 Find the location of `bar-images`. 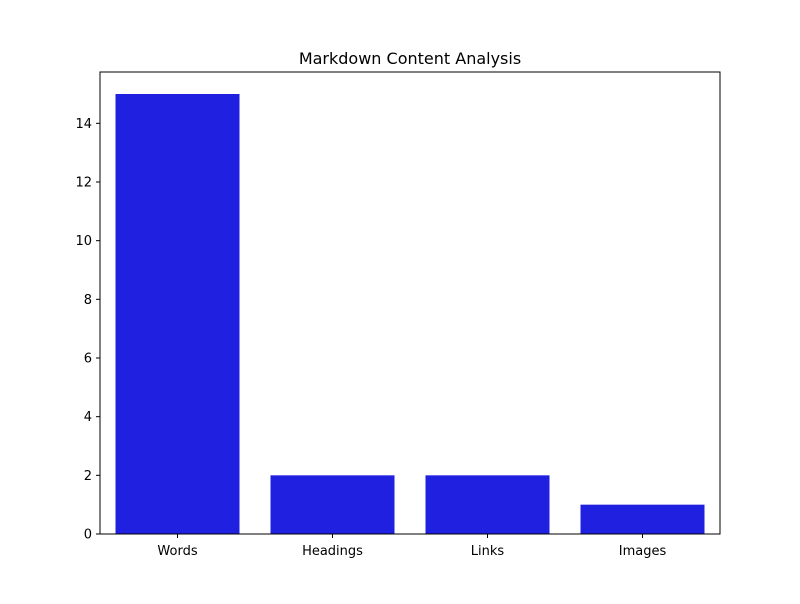

bar-images is located at coordinates (642, 519).